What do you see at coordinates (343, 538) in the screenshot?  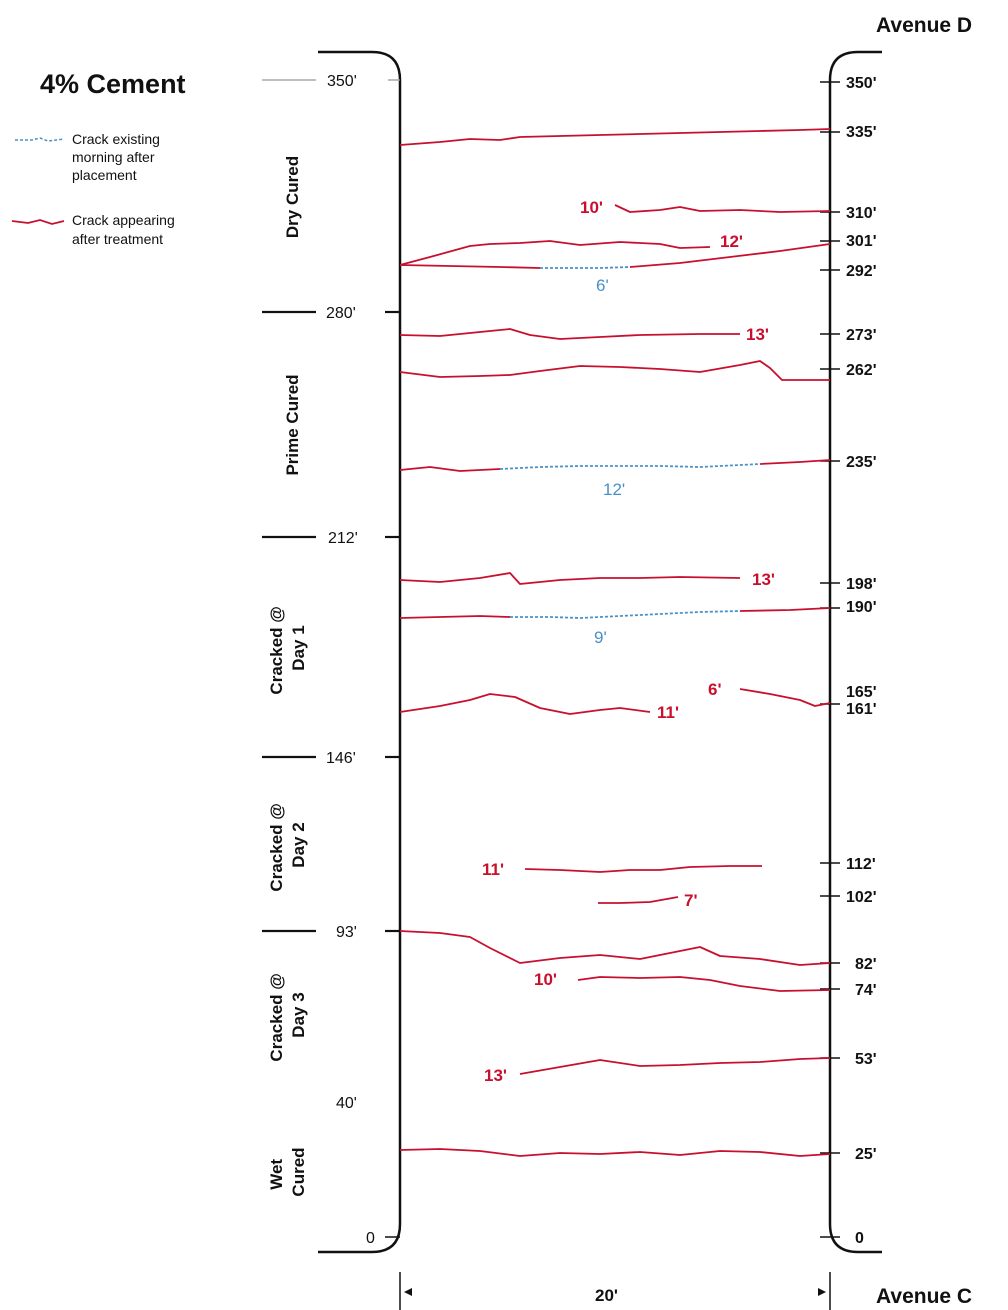 I see `left-tick-212: 212'` at bounding box center [343, 538].